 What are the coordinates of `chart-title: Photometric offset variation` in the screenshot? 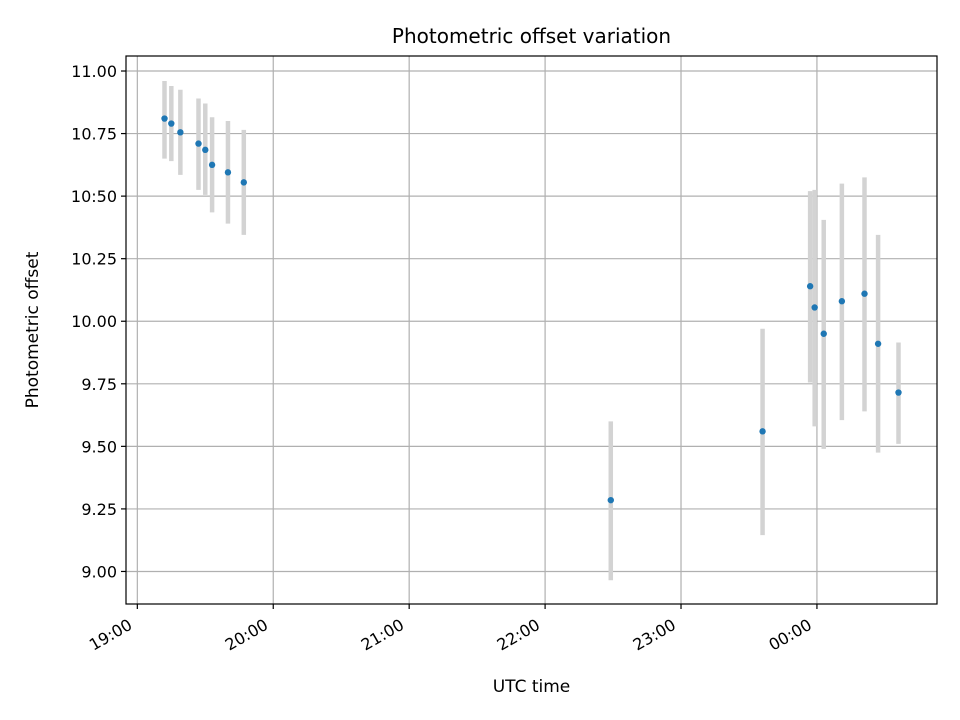 It's located at (531, 36).